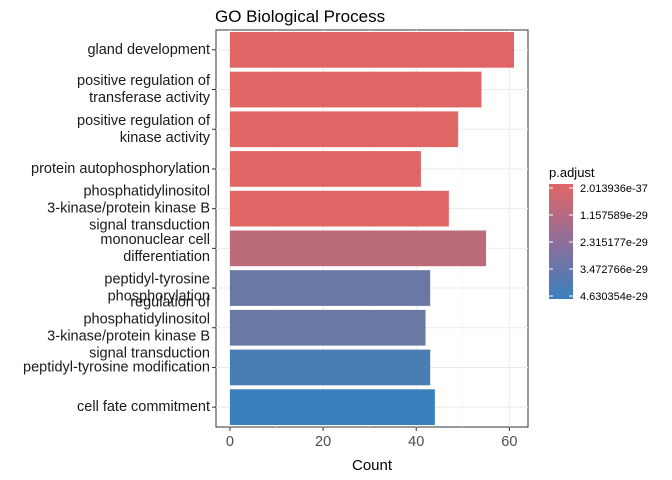 The width and height of the screenshot is (672, 480). I want to click on category-label-line: peptidyl-tyrosine, so click(157, 279).